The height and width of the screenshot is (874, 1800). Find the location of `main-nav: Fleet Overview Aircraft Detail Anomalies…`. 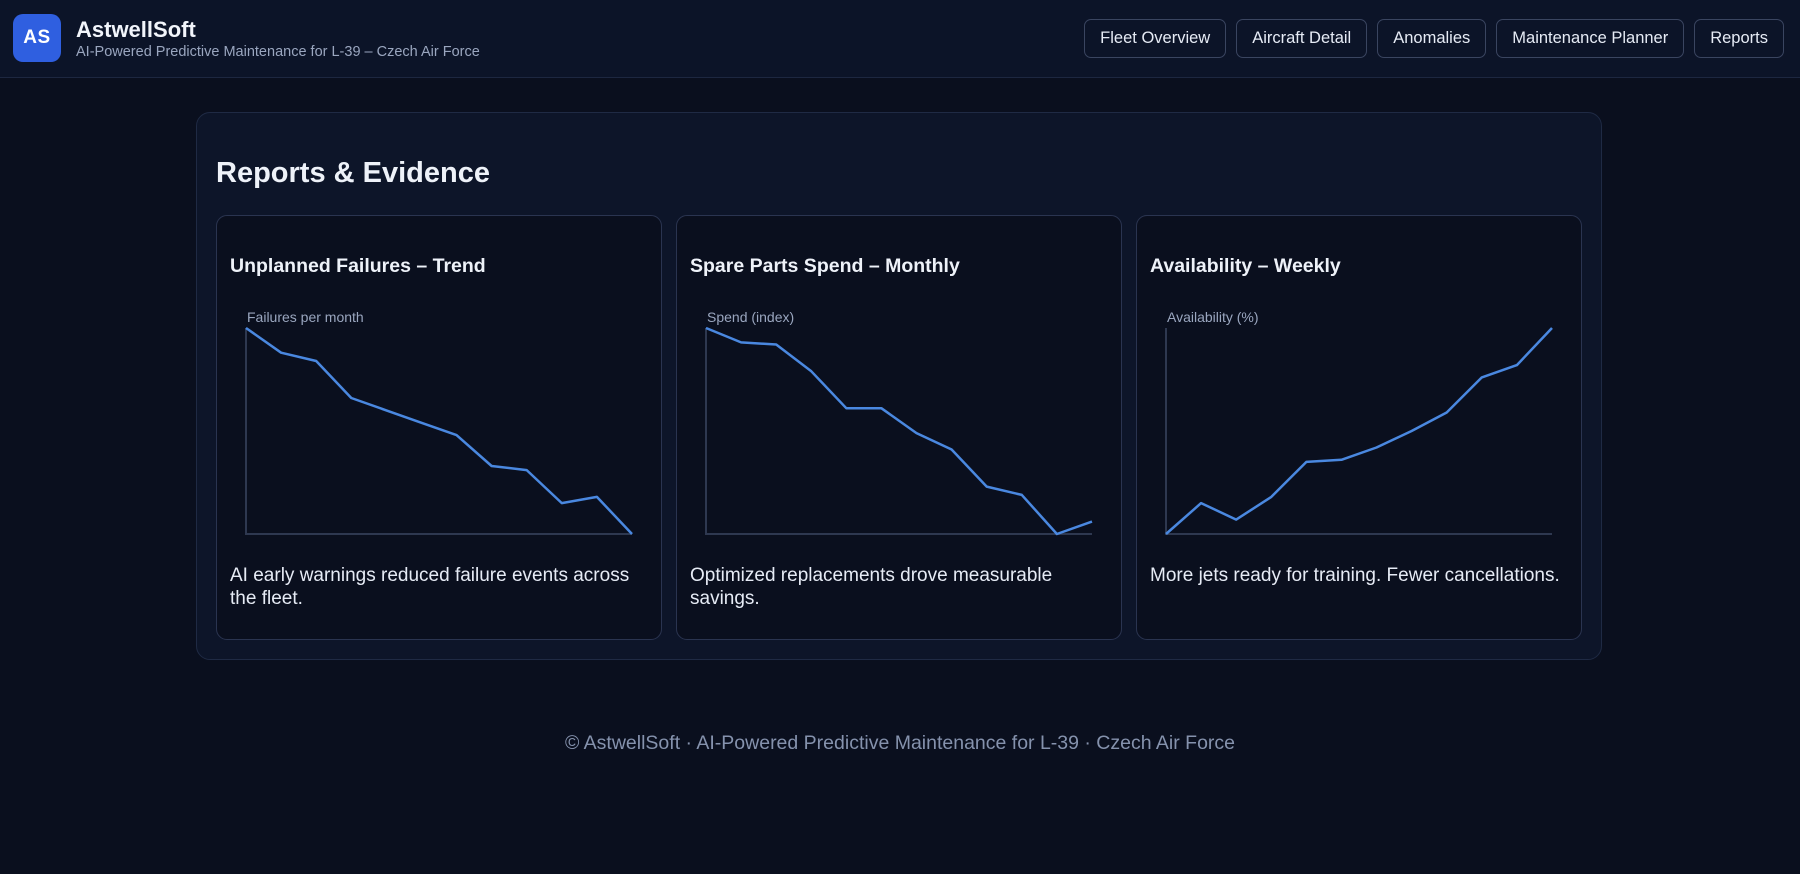

main-nav: Fleet Overview Aircraft Detail Anomalies… is located at coordinates (1434, 38).